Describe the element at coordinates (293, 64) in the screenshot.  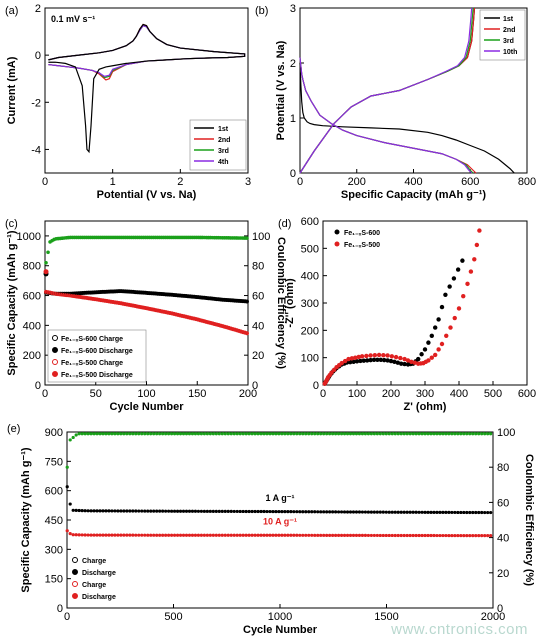
I see `y-tick-label: 2` at that location.